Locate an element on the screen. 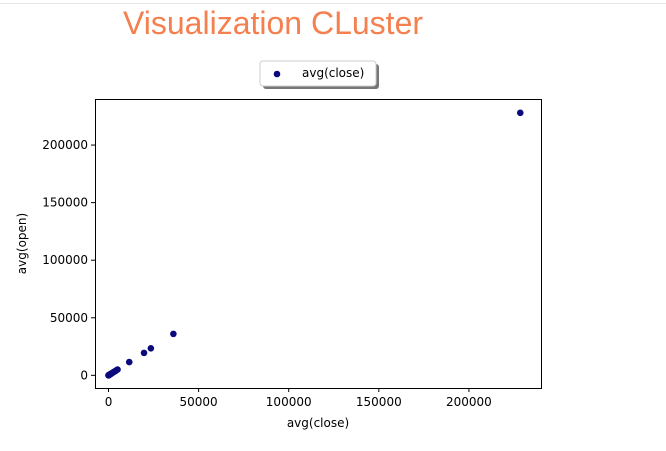 This screenshot has height=451, width=666. y-tick-label: 50000 is located at coordinates (69, 318).